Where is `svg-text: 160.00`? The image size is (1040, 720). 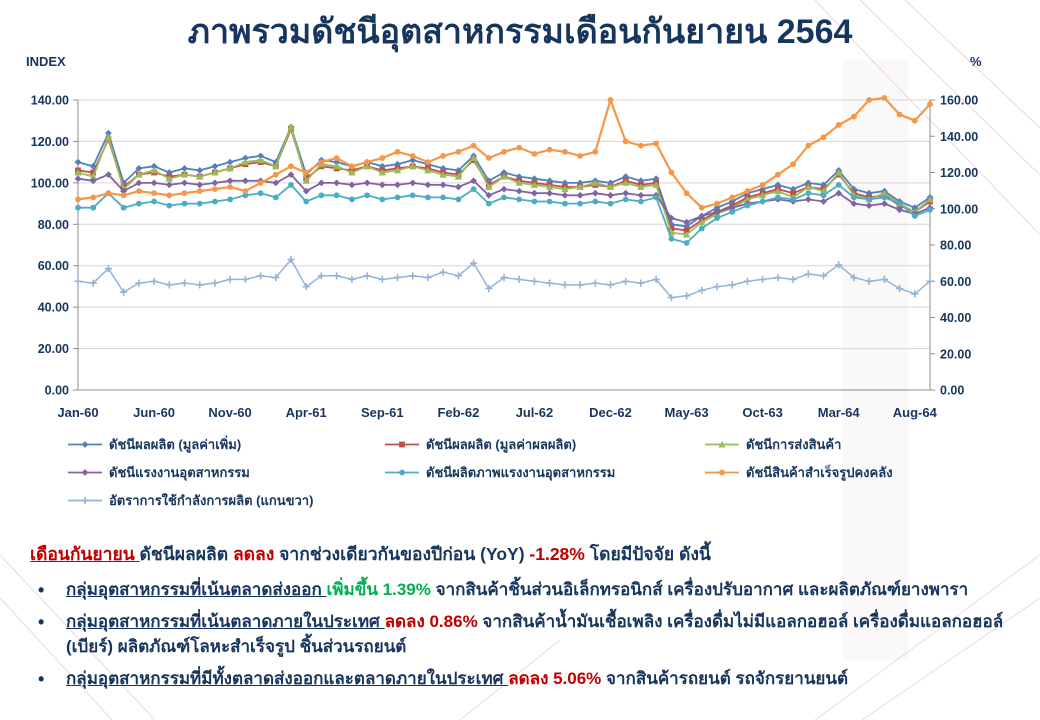 svg-text: 160.00 is located at coordinates (959, 101).